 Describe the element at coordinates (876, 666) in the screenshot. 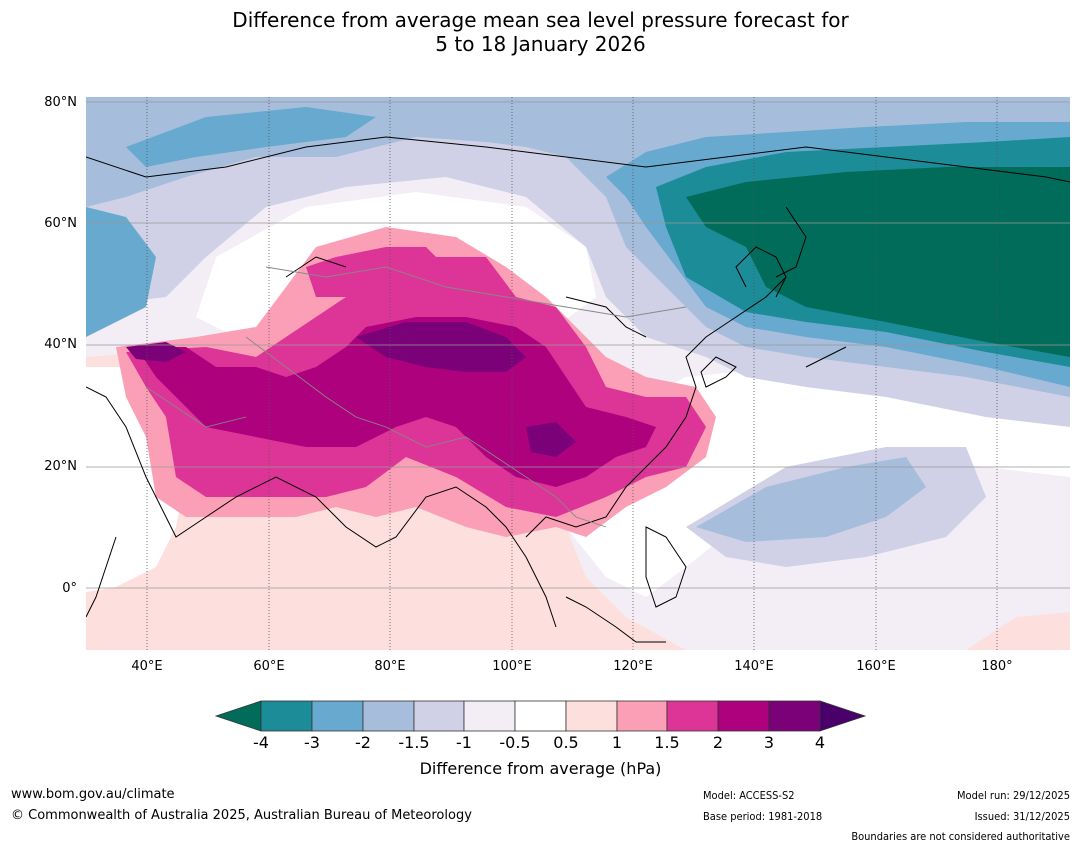

I see `lon-label-160e: 160°E` at that location.